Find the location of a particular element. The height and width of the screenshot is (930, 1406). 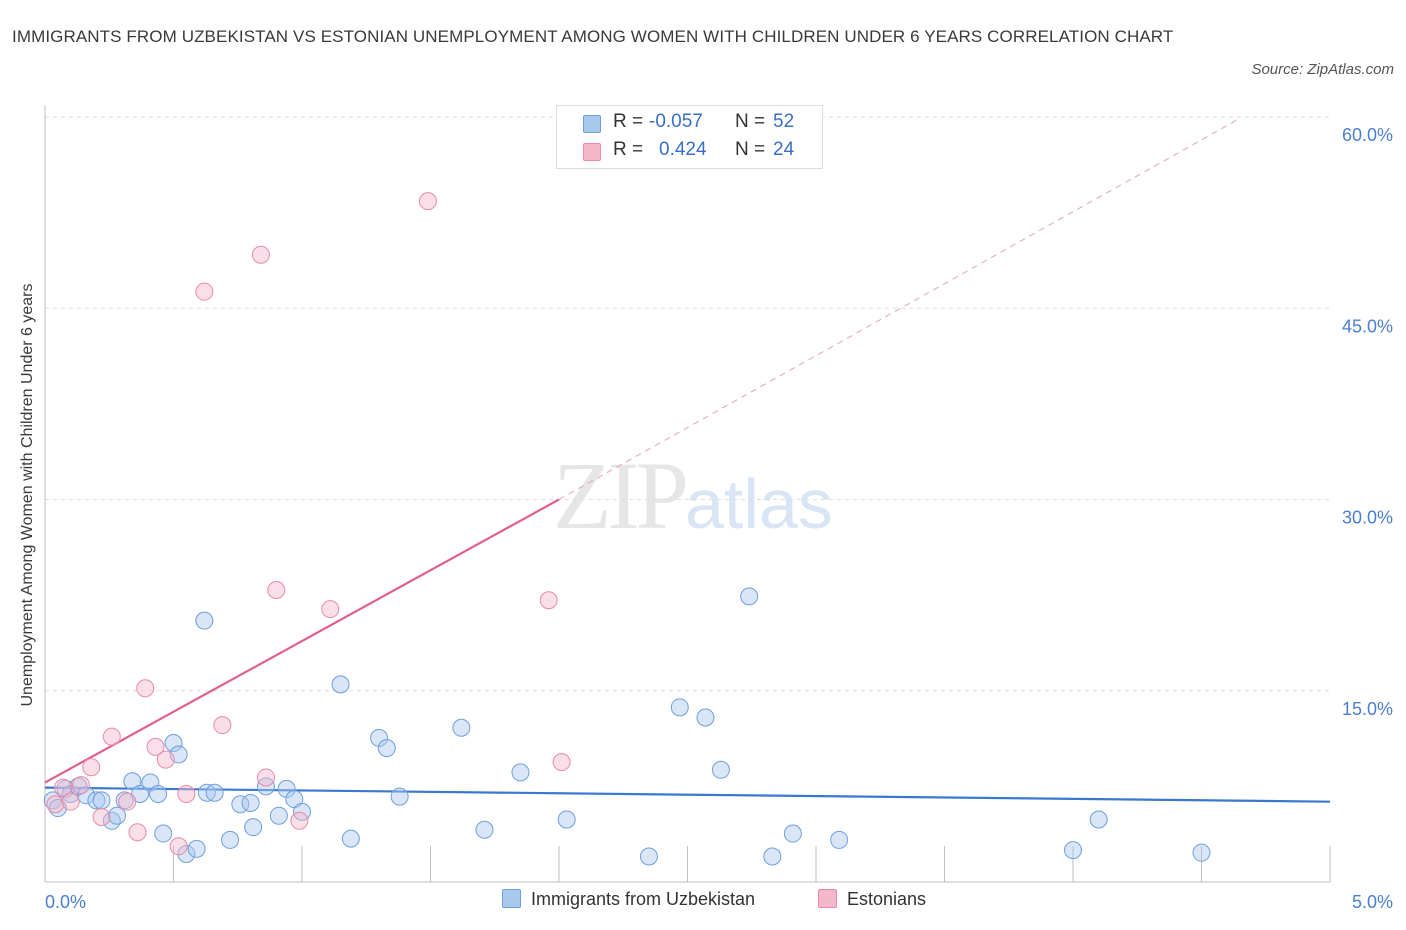

stats-legend: R = -0.057 N = 52 R = 0.424 N = 24 is located at coordinates (689, 137).